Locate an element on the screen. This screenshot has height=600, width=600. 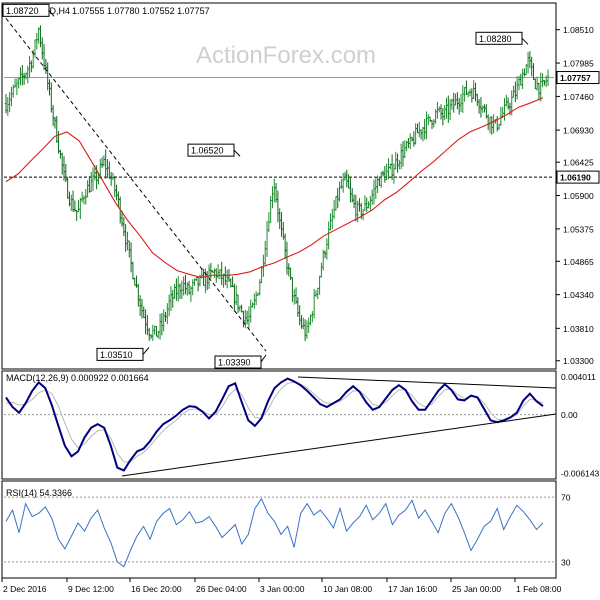
annotation-label: 1.03510 is located at coordinates (116, 355).